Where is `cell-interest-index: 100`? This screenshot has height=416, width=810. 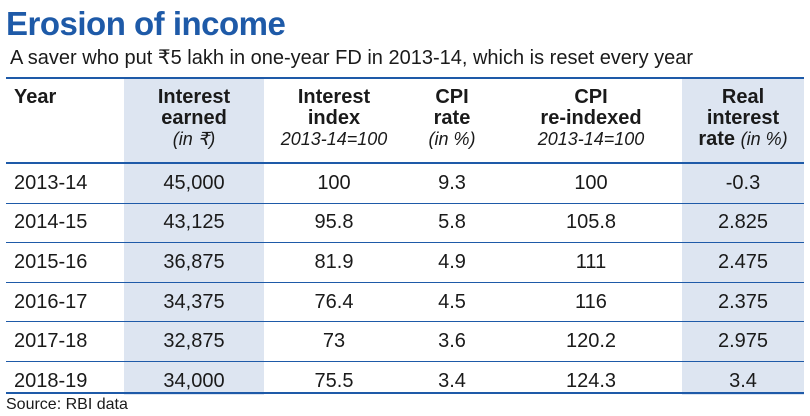
cell-interest-index: 100 is located at coordinates (334, 182).